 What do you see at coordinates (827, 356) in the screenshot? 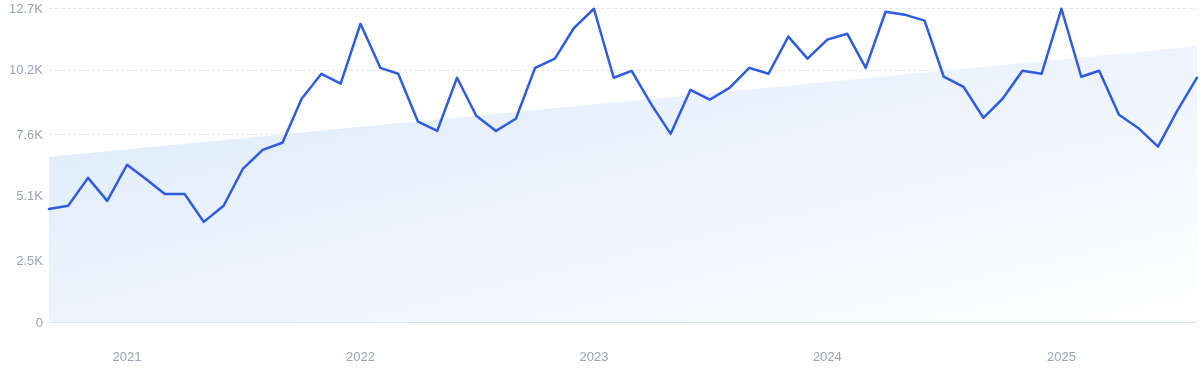
I see `x-tick-label: 2024` at bounding box center [827, 356].